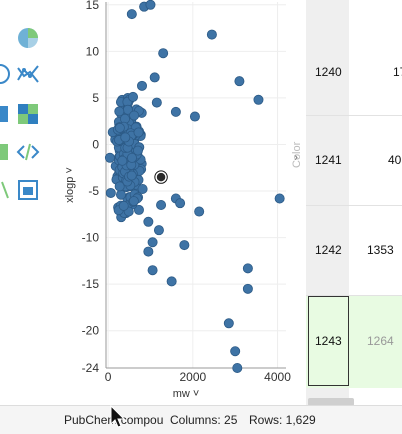 The height and width of the screenshot is (434, 402). What do you see at coordinates (204, 420) in the screenshot?
I see `column-count: Columns: 25` at bounding box center [204, 420].